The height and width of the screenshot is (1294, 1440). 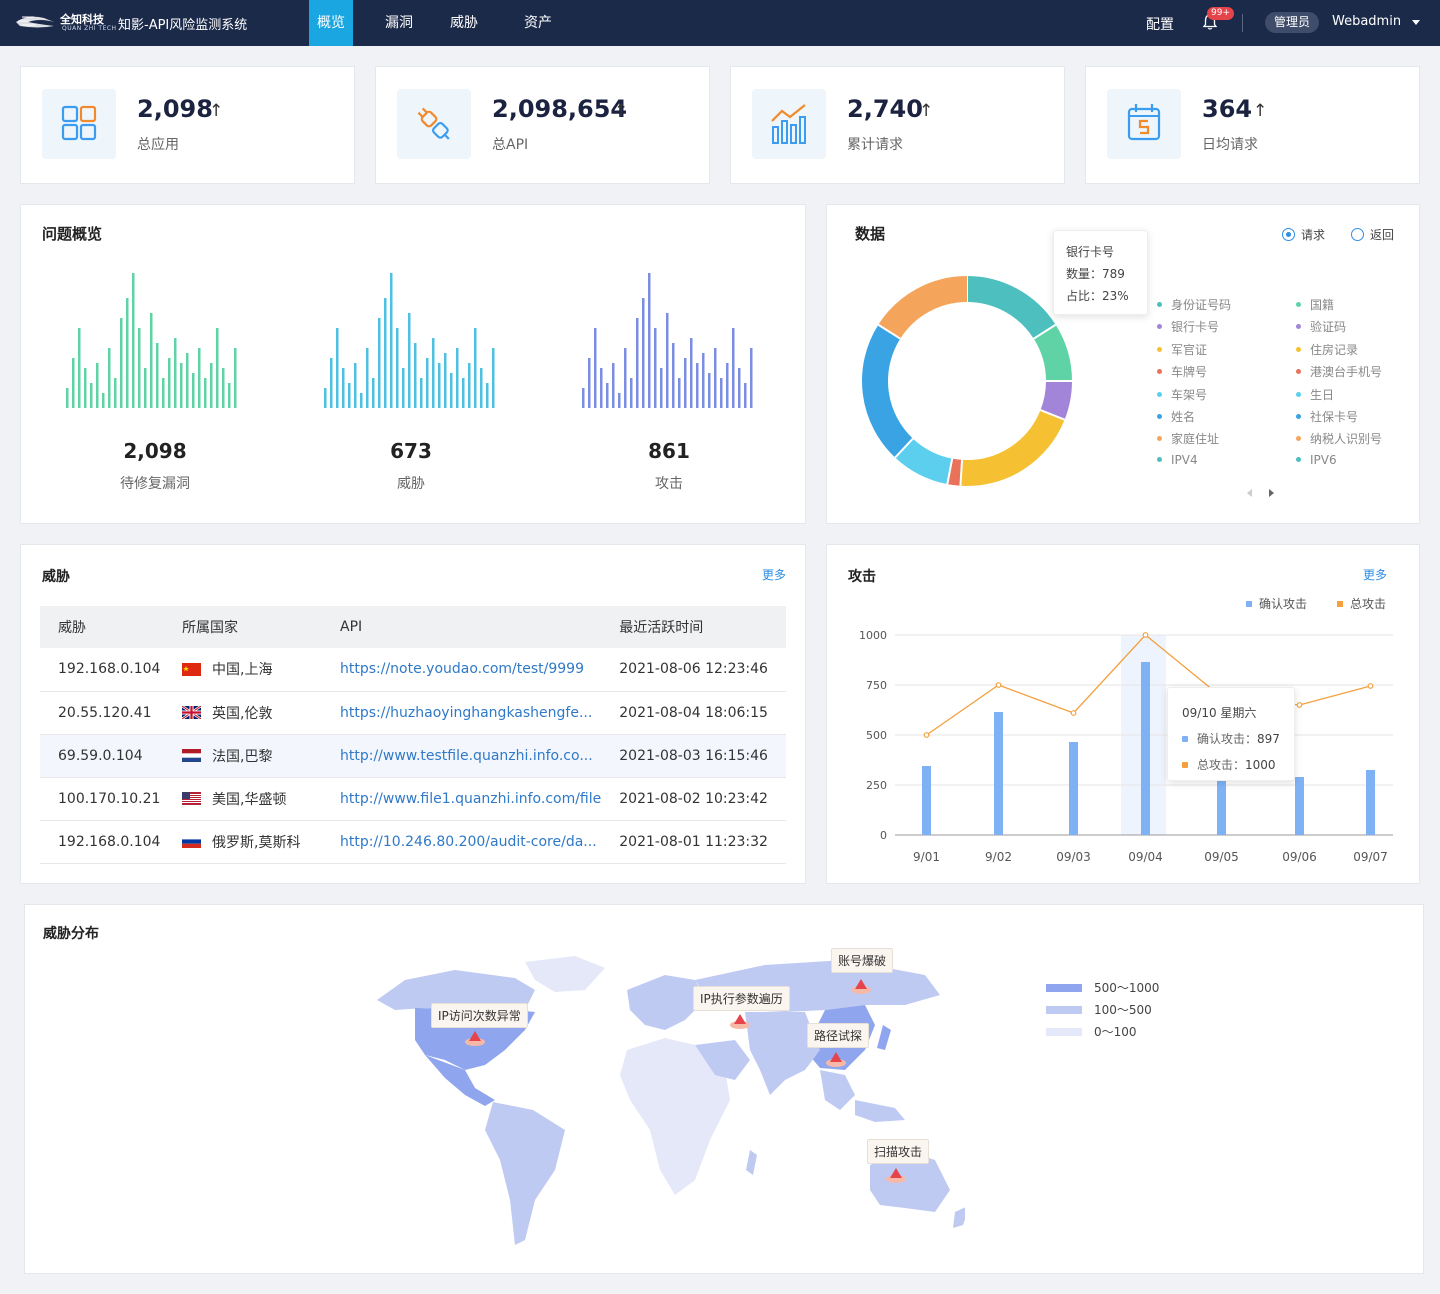 What do you see at coordinates (1367, 21) in the screenshot?
I see `username: Webadmin` at bounding box center [1367, 21].